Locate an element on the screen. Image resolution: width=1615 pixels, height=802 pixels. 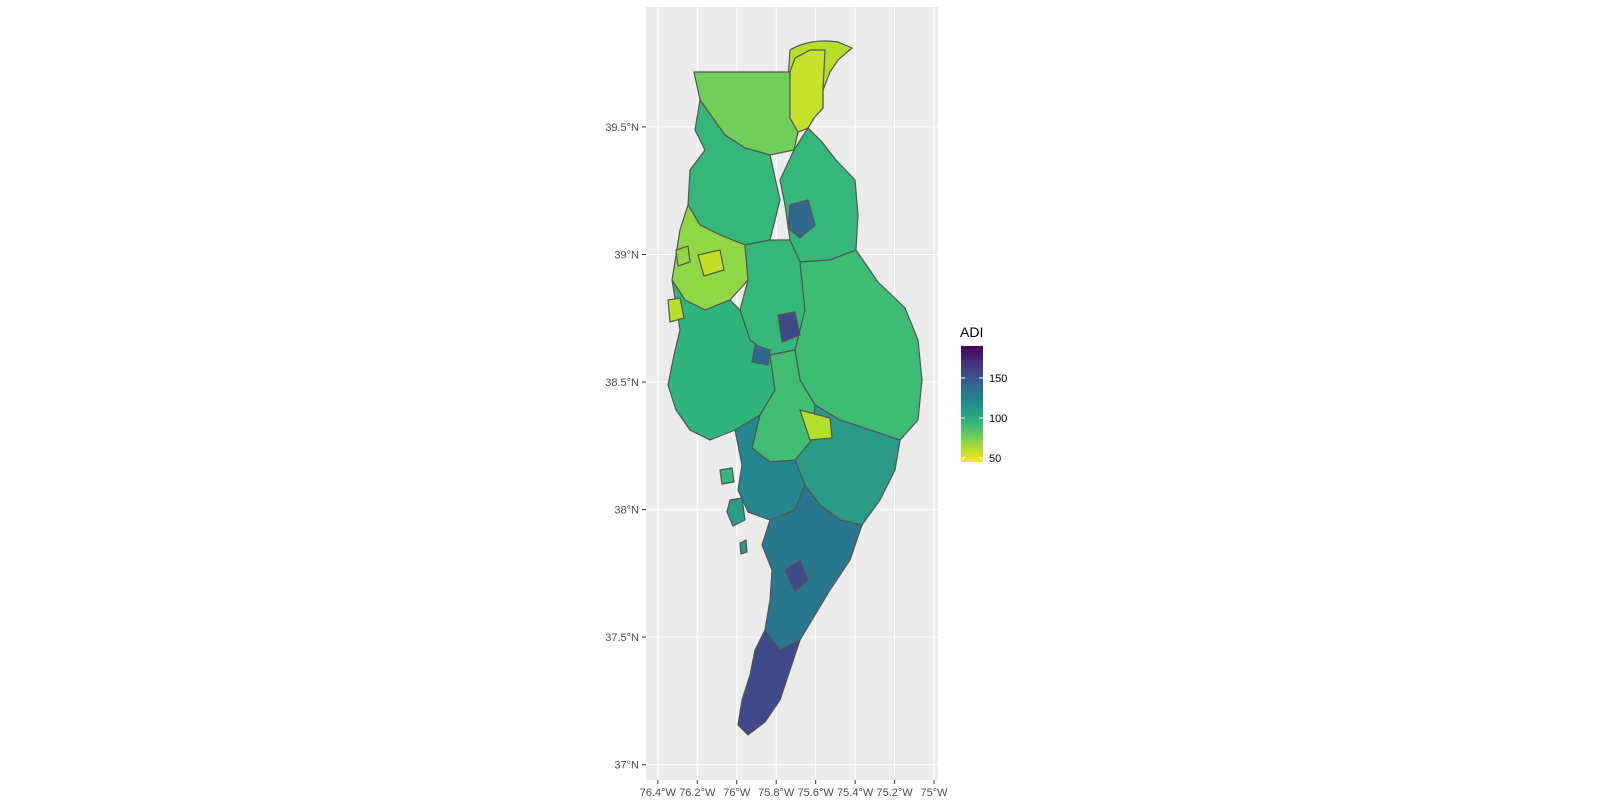
x-tick-label: 76.4°W is located at coordinates (658, 793).